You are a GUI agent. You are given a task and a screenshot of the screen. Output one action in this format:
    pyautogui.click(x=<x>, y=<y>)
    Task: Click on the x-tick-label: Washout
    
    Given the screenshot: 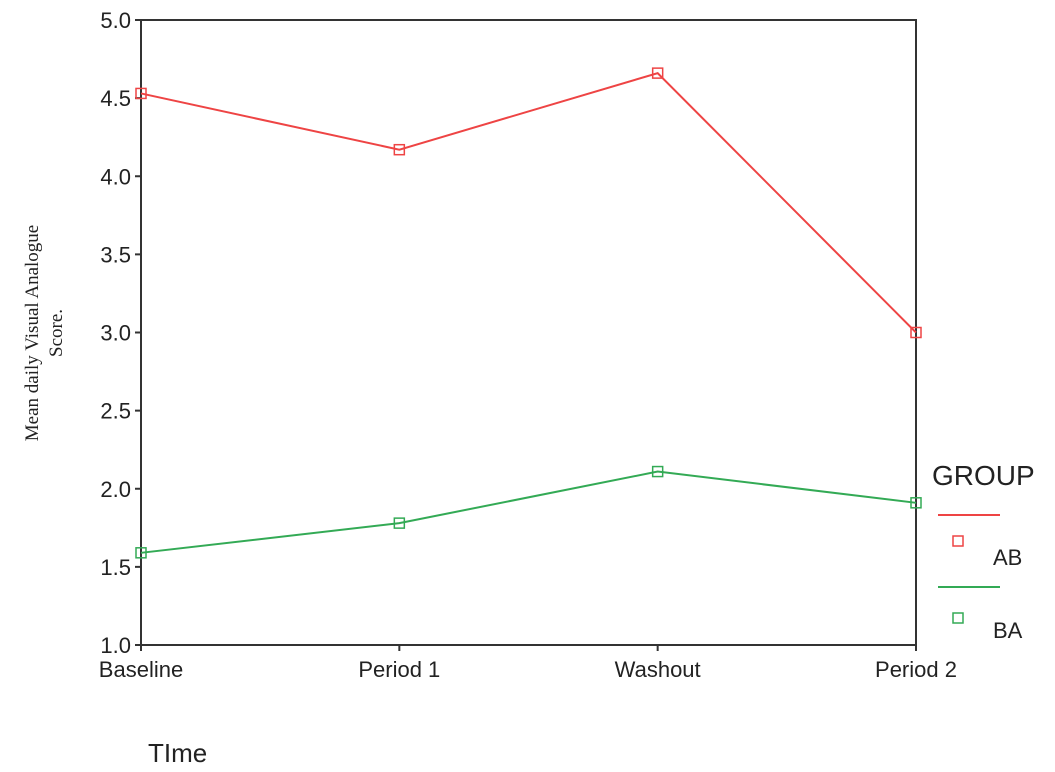 What is the action you would take?
    pyautogui.click(x=658, y=669)
    